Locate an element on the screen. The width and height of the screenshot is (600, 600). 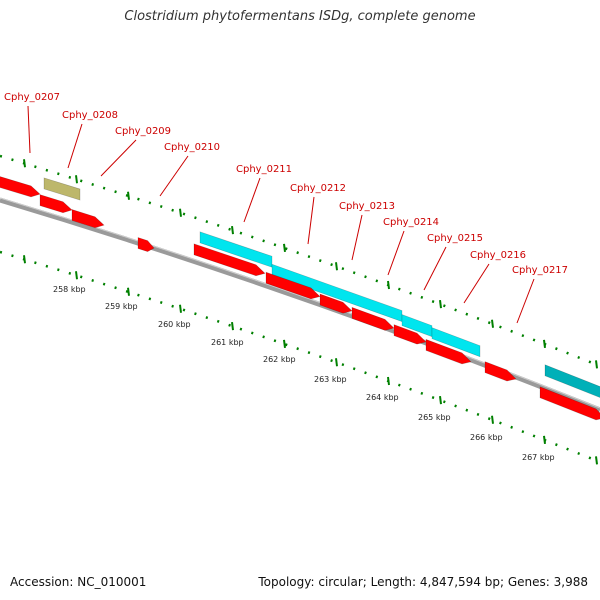
scale-label-260: 260 kbp is located at coordinates (174, 324).